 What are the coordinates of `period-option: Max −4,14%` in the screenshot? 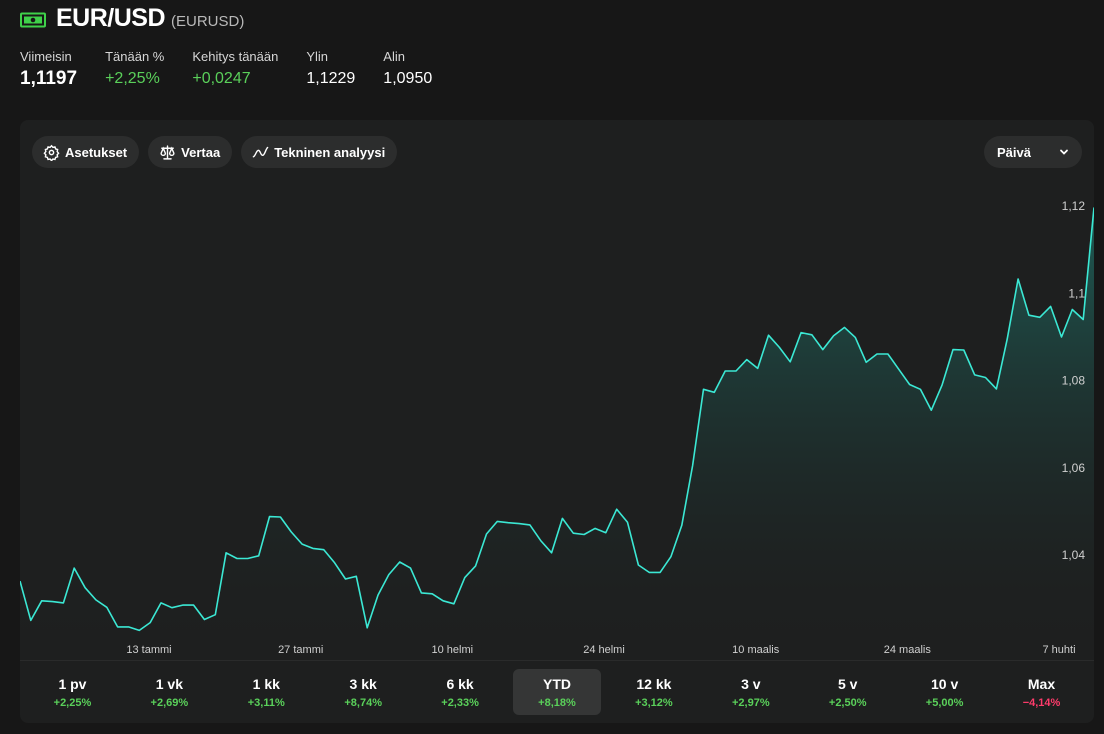 It's located at (1041, 692).